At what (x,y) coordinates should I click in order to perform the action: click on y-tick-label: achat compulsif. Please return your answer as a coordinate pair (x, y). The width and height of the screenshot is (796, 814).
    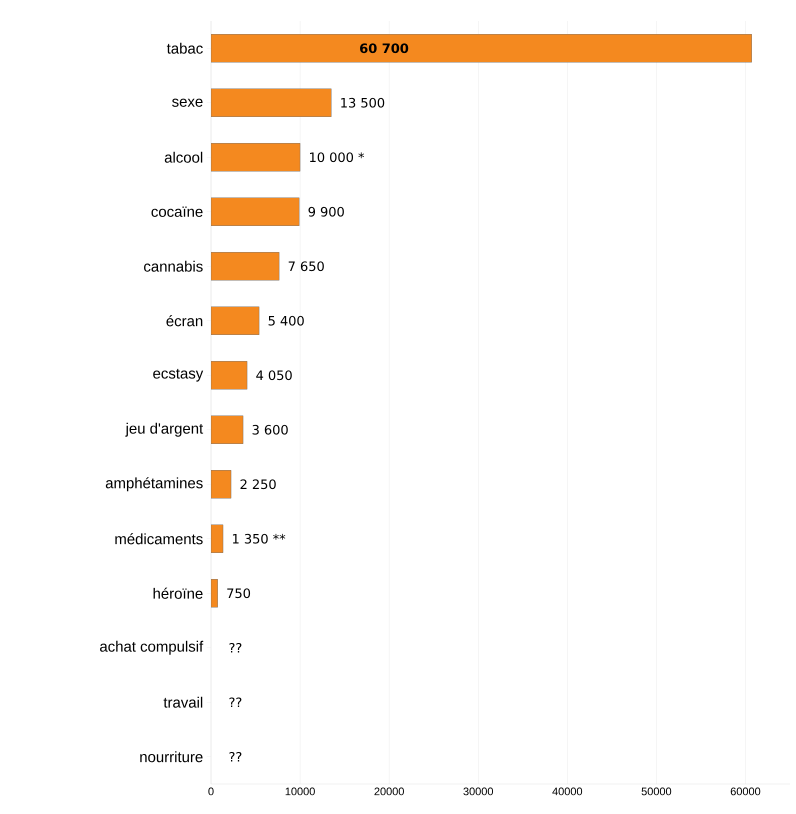
    Looking at the image, I should click on (152, 647).